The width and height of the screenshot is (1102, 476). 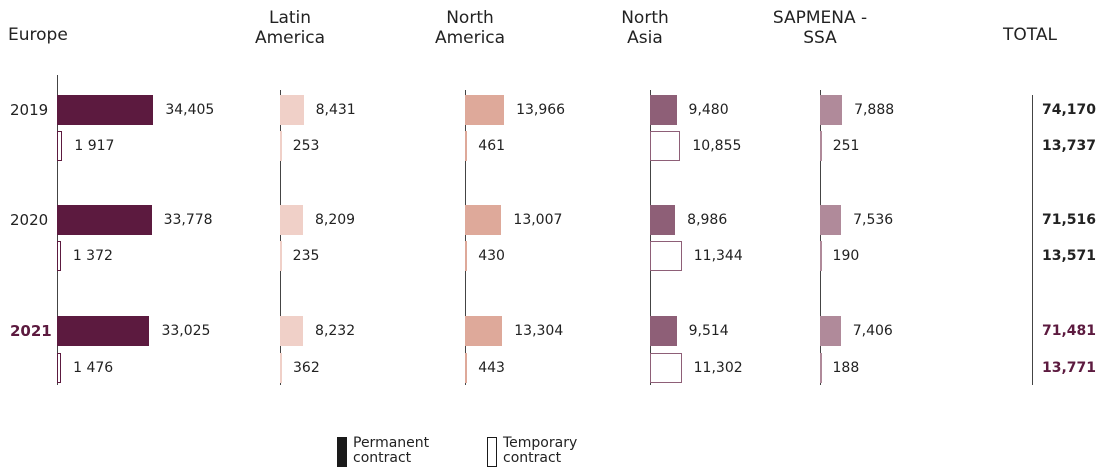 What do you see at coordinates (306, 146) in the screenshot?
I see `value-label: 253` at bounding box center [306, 146].